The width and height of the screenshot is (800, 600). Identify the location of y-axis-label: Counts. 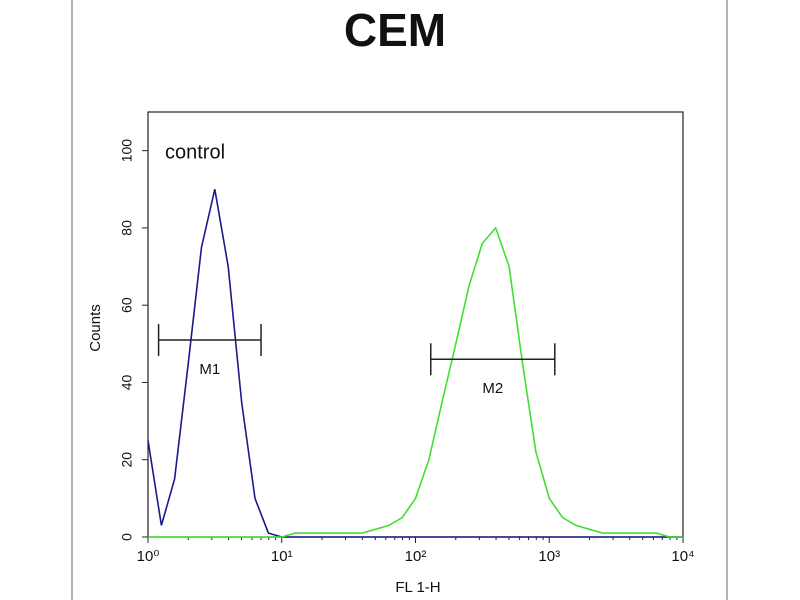
(95, 328).